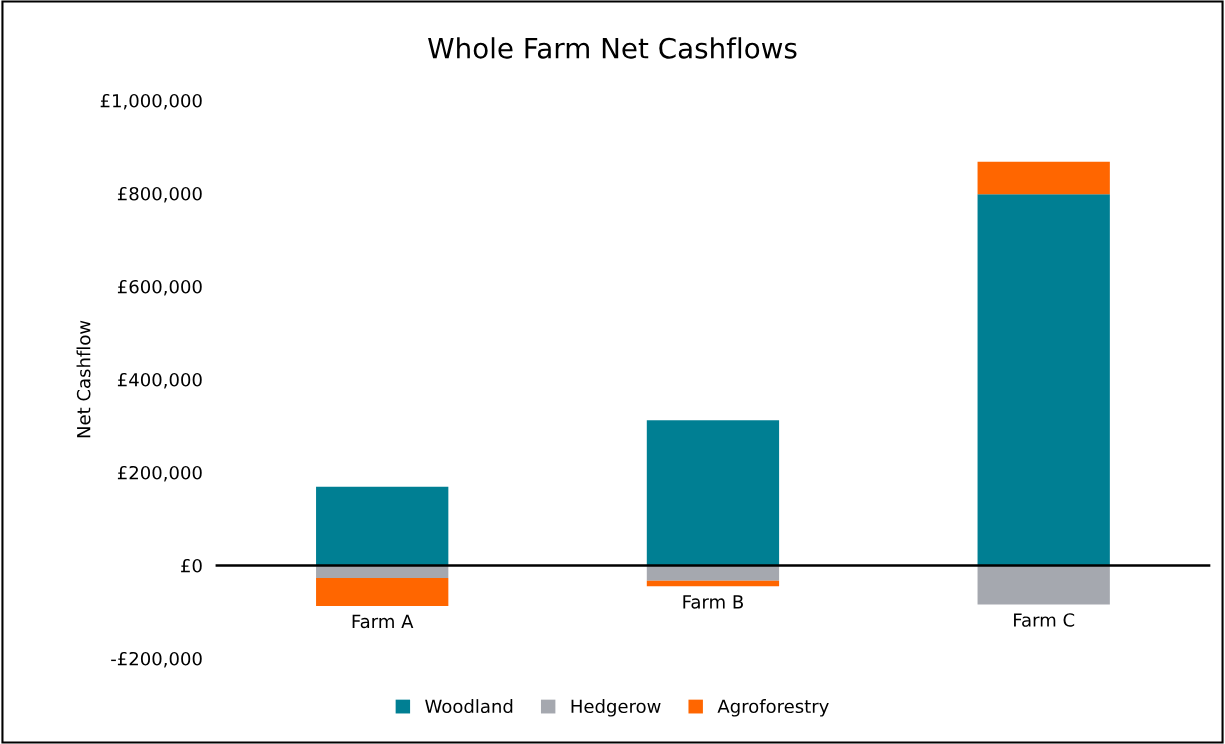 This screenshot has height=744, width=1225. Describe the element at coordinates (83, 379) in the screenshot. I see `y-axis-title: Net Cashflow` at that location.